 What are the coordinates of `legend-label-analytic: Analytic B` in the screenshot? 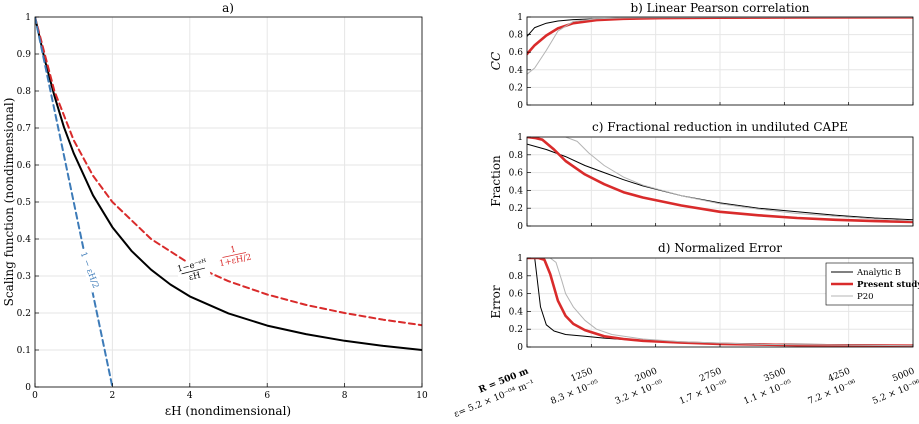 It's located at (878, 273).